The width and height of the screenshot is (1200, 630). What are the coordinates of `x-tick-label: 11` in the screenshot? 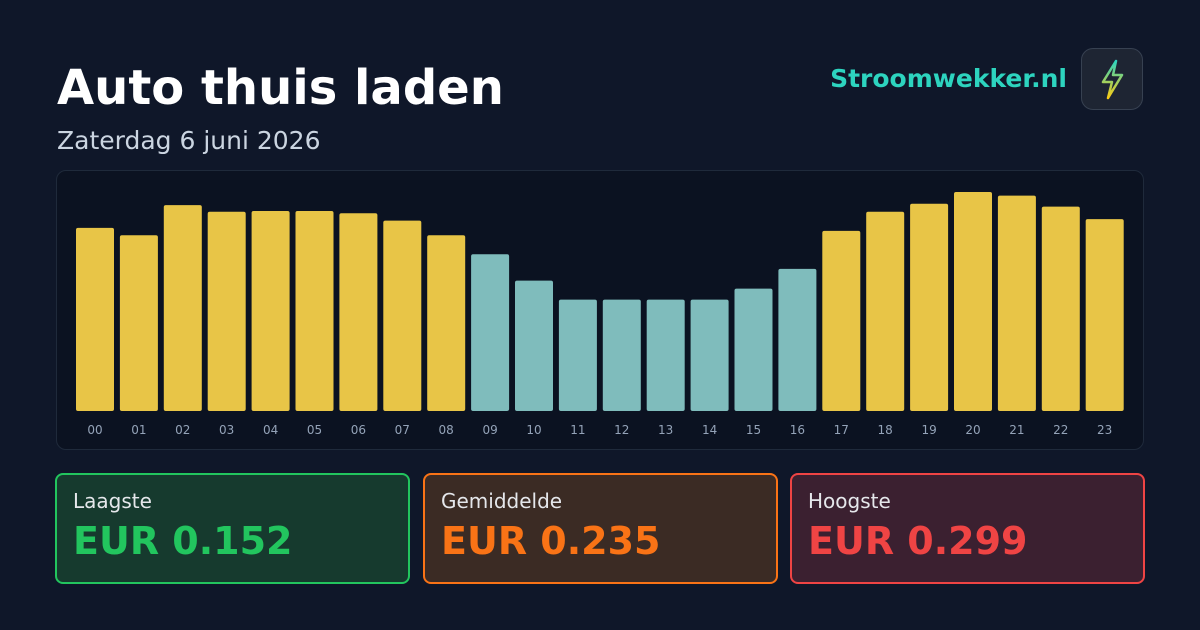 It's located at (577, 430).